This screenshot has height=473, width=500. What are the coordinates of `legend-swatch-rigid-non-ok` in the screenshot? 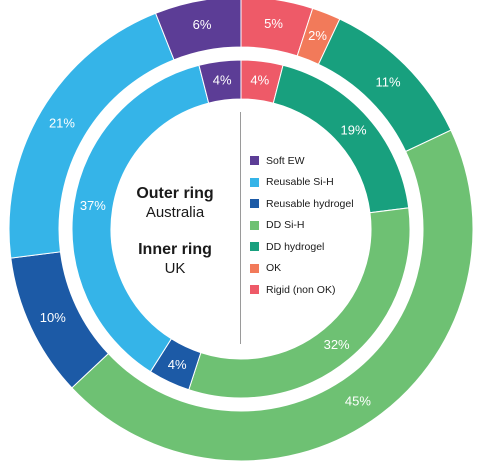 It's located at (254, 290).